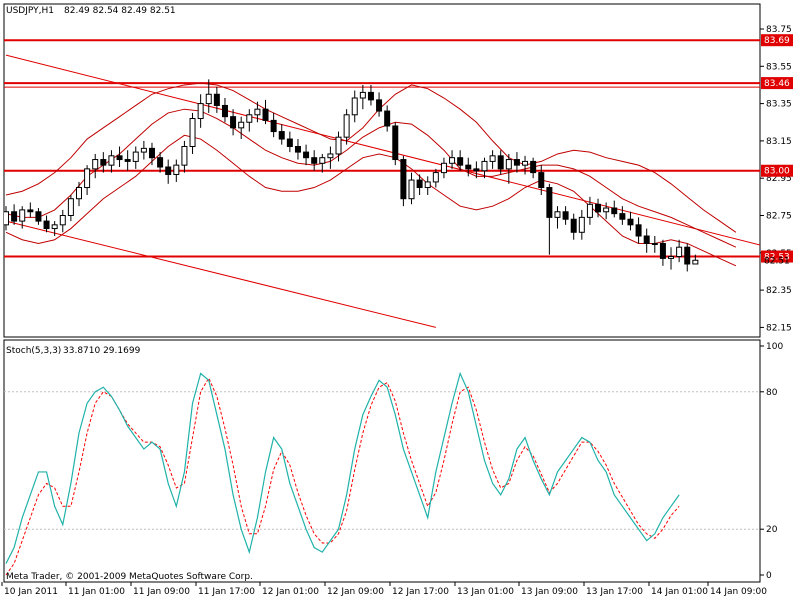 The width and height of the screenshot is (800, 600). Describe the element at coordinates (772, 393) in the screenshot. I see `stoch-tick-label: 80` at that location.